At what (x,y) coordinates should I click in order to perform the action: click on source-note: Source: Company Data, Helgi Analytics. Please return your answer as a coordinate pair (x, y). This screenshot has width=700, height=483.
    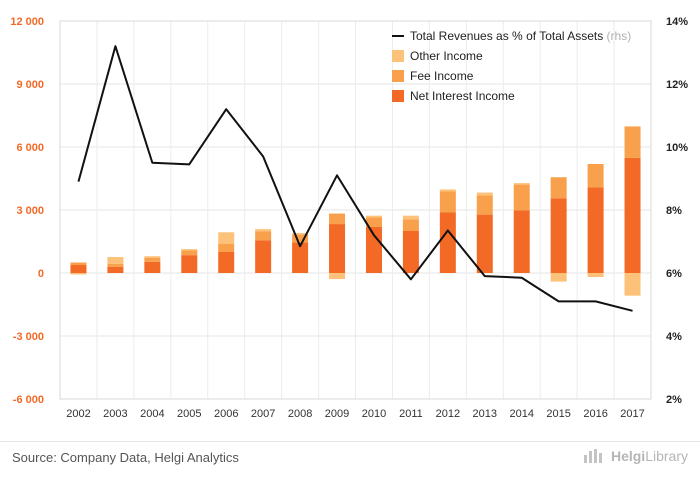
    Looking at the image, I should click on (125, 457).